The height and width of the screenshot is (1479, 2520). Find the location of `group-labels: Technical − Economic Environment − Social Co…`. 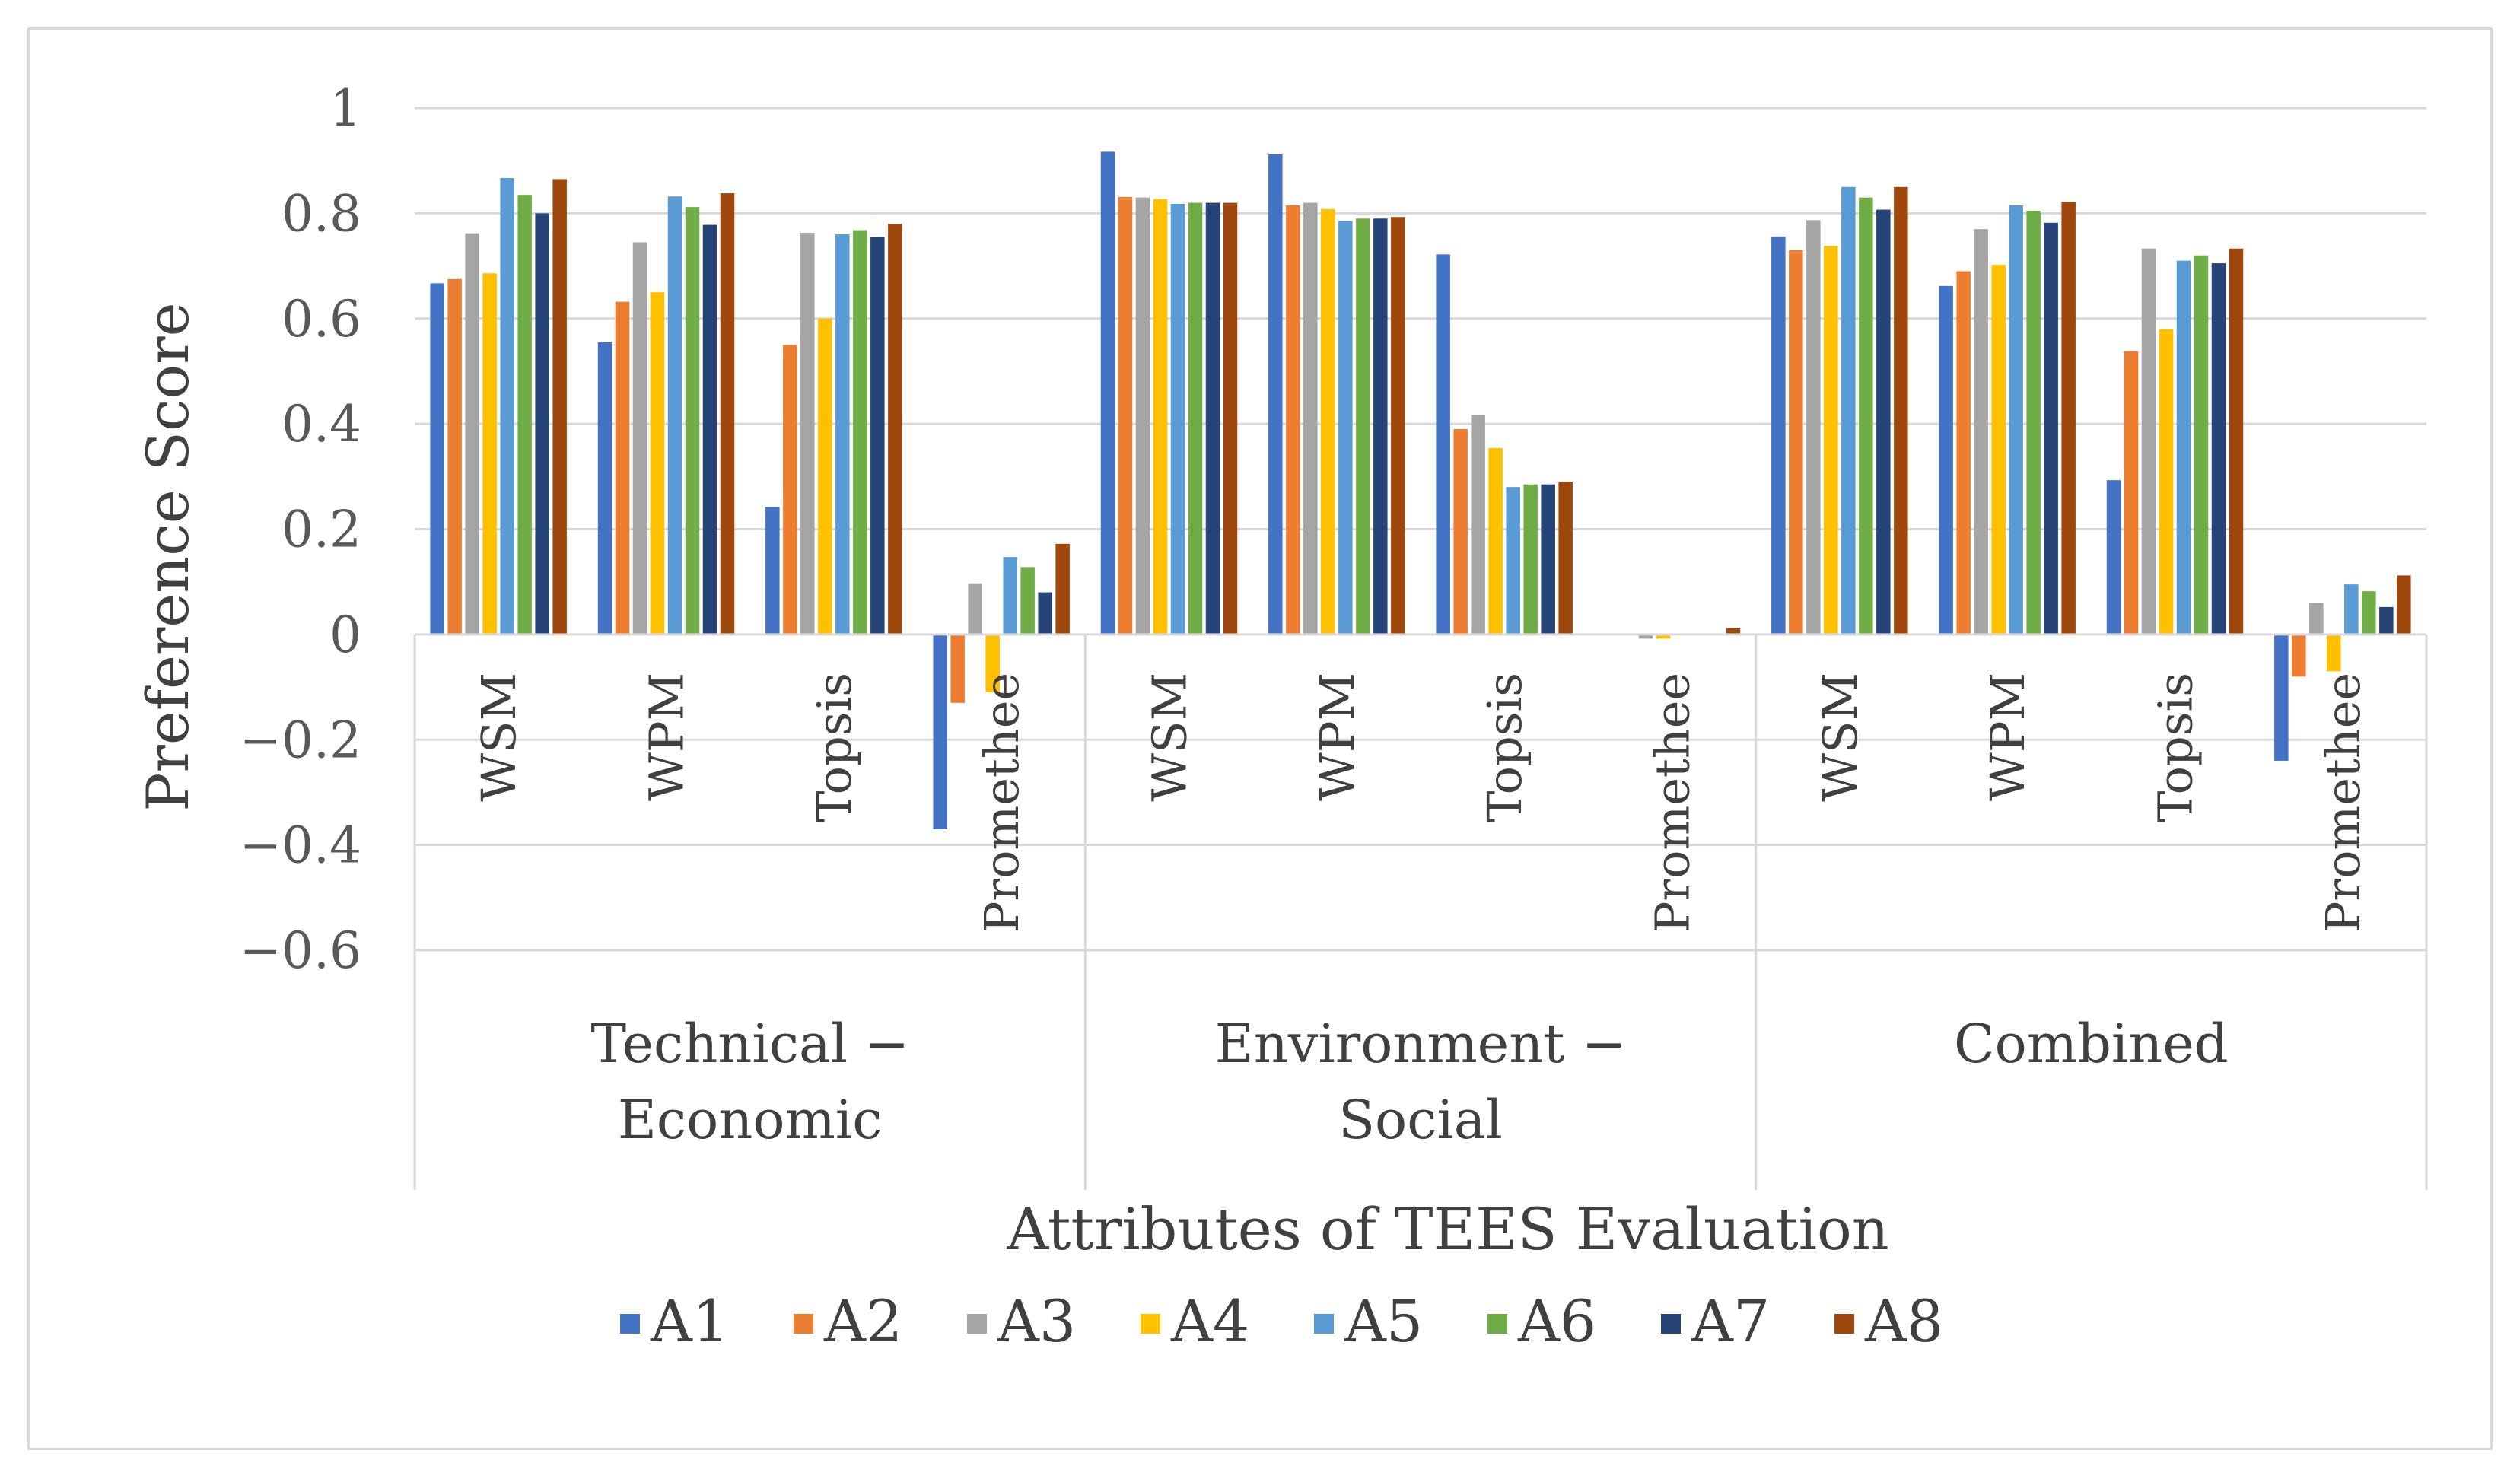

group-labels: Technical − Economic Environment − Social Co… is located at coordinates (1409, 1082).